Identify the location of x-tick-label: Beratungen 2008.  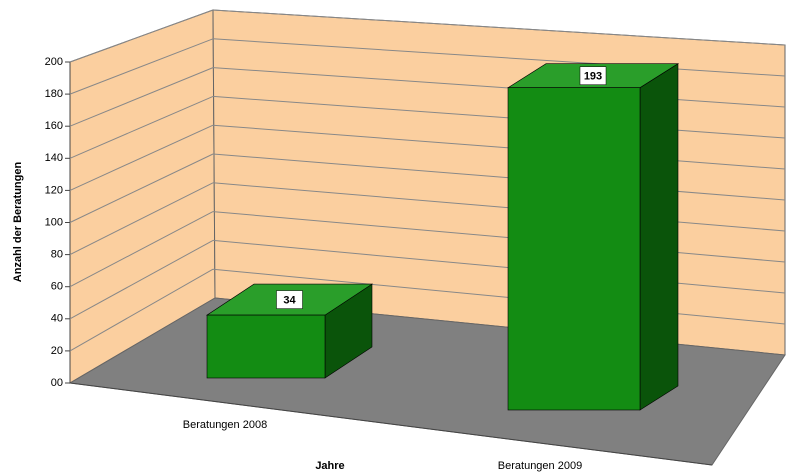
(225, 425).